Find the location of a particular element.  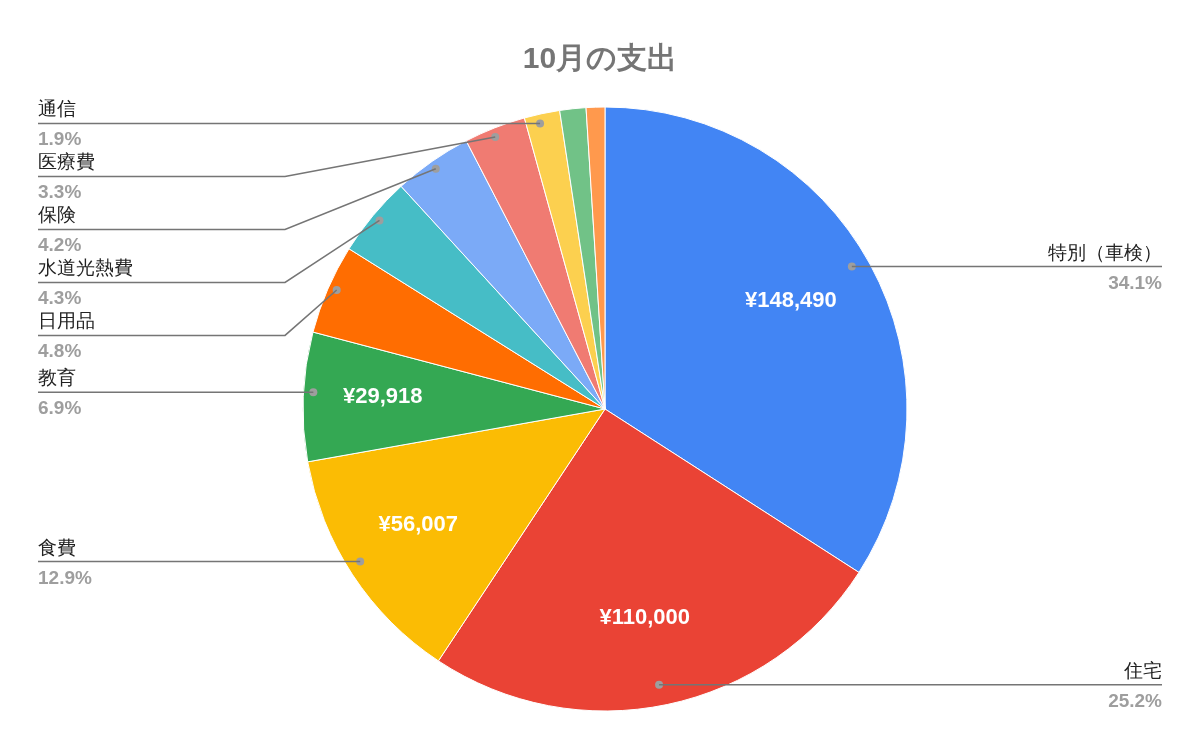

data-label: 4.2% is located at coordinates (60, 245).